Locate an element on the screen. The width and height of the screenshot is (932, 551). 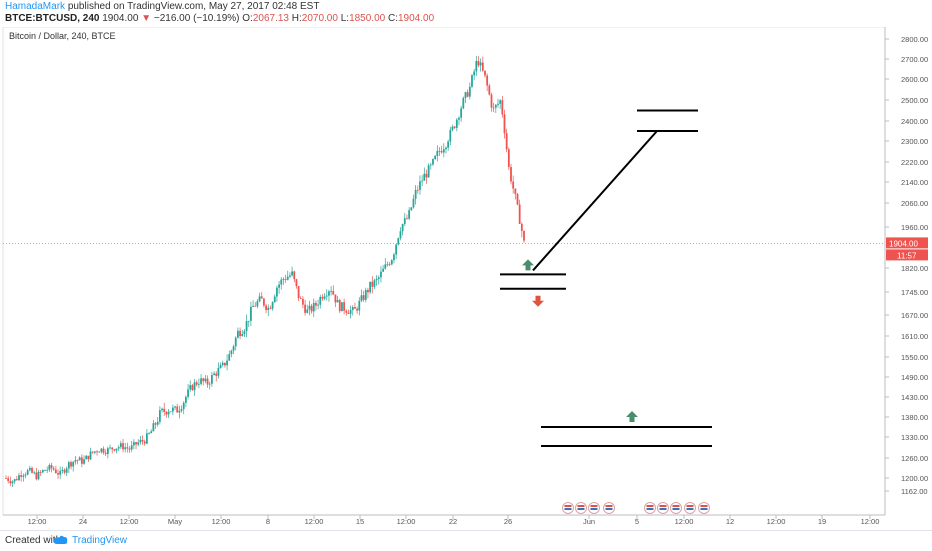
low-value: 1850.00 is located at coordinates (367, 18).